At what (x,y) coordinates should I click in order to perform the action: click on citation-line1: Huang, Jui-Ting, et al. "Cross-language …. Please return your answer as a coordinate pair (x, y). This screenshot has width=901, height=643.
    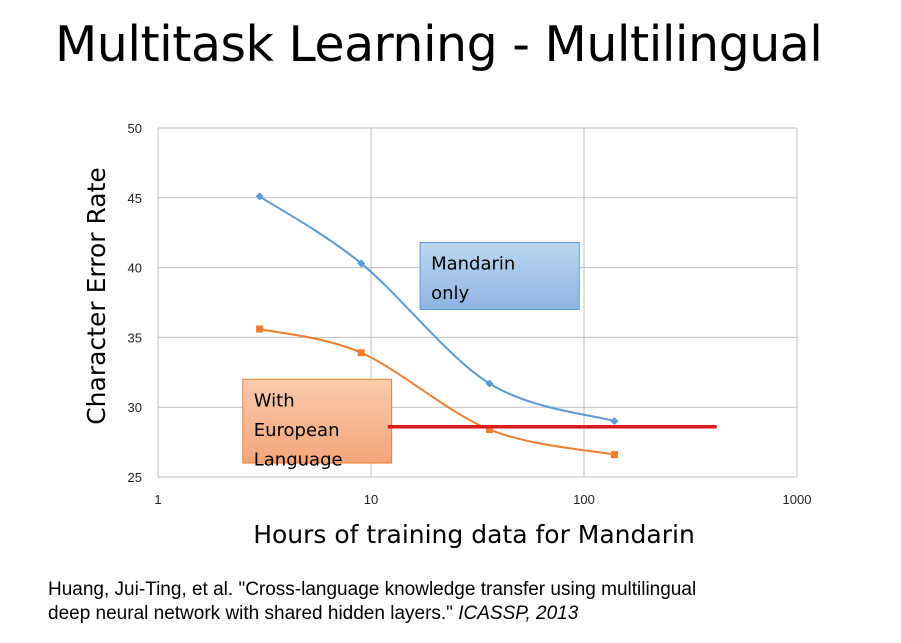
    Looking at the image, I should click on (372, 589).